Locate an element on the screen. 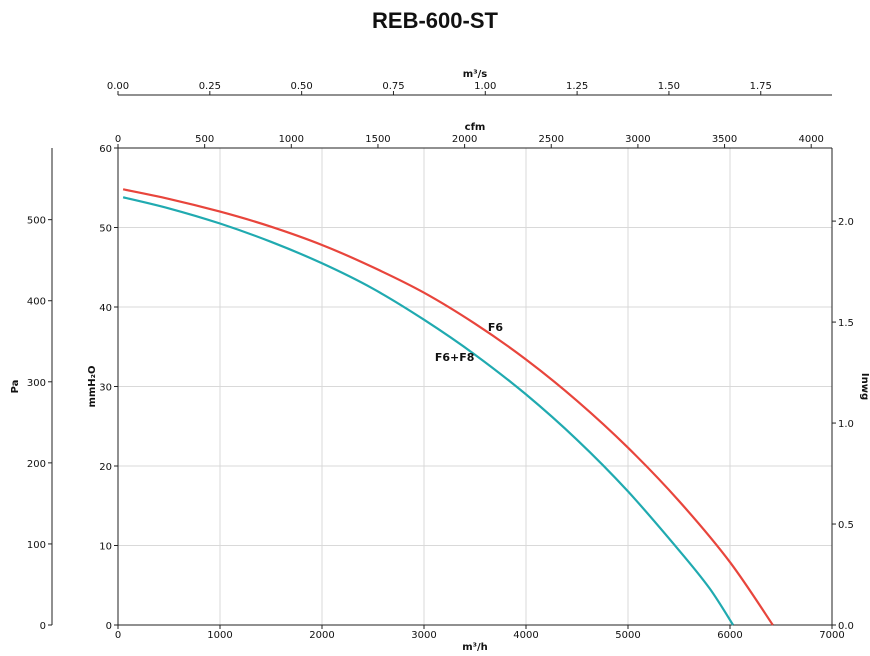 The height and width of the screenshot is (656, 870). inwg-axis-label: Inwg is located at coordinates (864, 386).